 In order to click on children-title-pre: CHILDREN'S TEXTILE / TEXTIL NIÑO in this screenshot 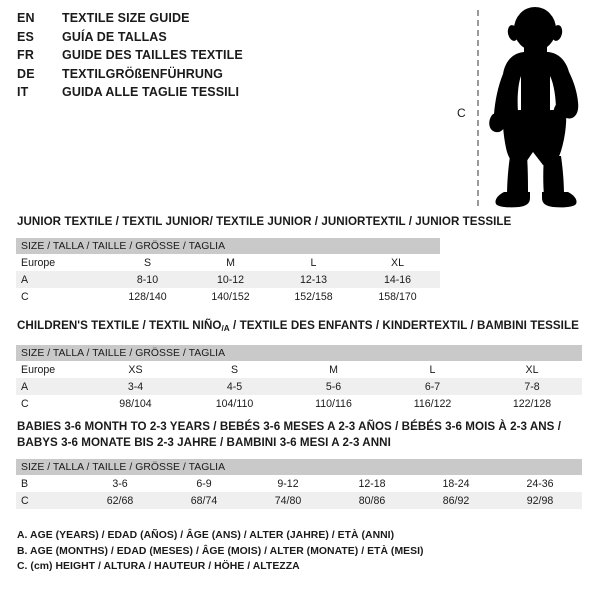, I will do `click(119, 325)`.